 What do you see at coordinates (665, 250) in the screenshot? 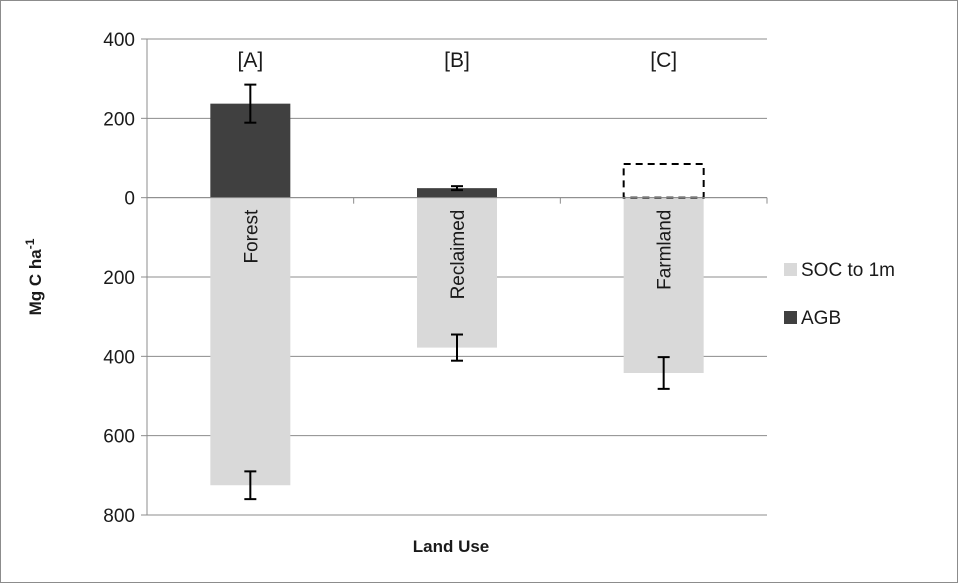
I see `category-label: Farmland` at bounding box center [665, 250].